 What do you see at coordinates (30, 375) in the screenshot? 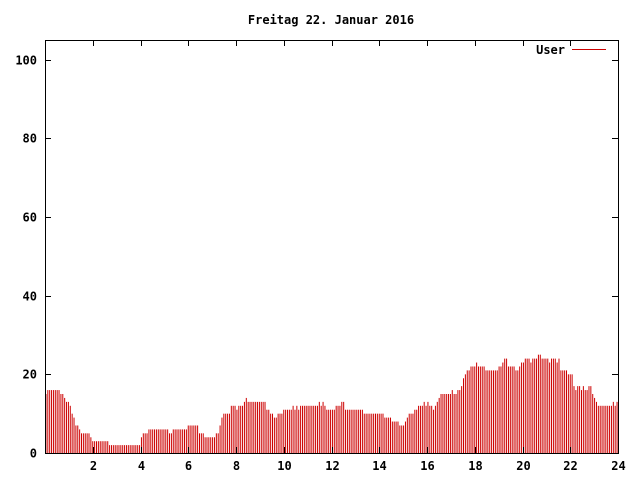
I see `y-tick-label: 20` at bounding box center [30, 375].